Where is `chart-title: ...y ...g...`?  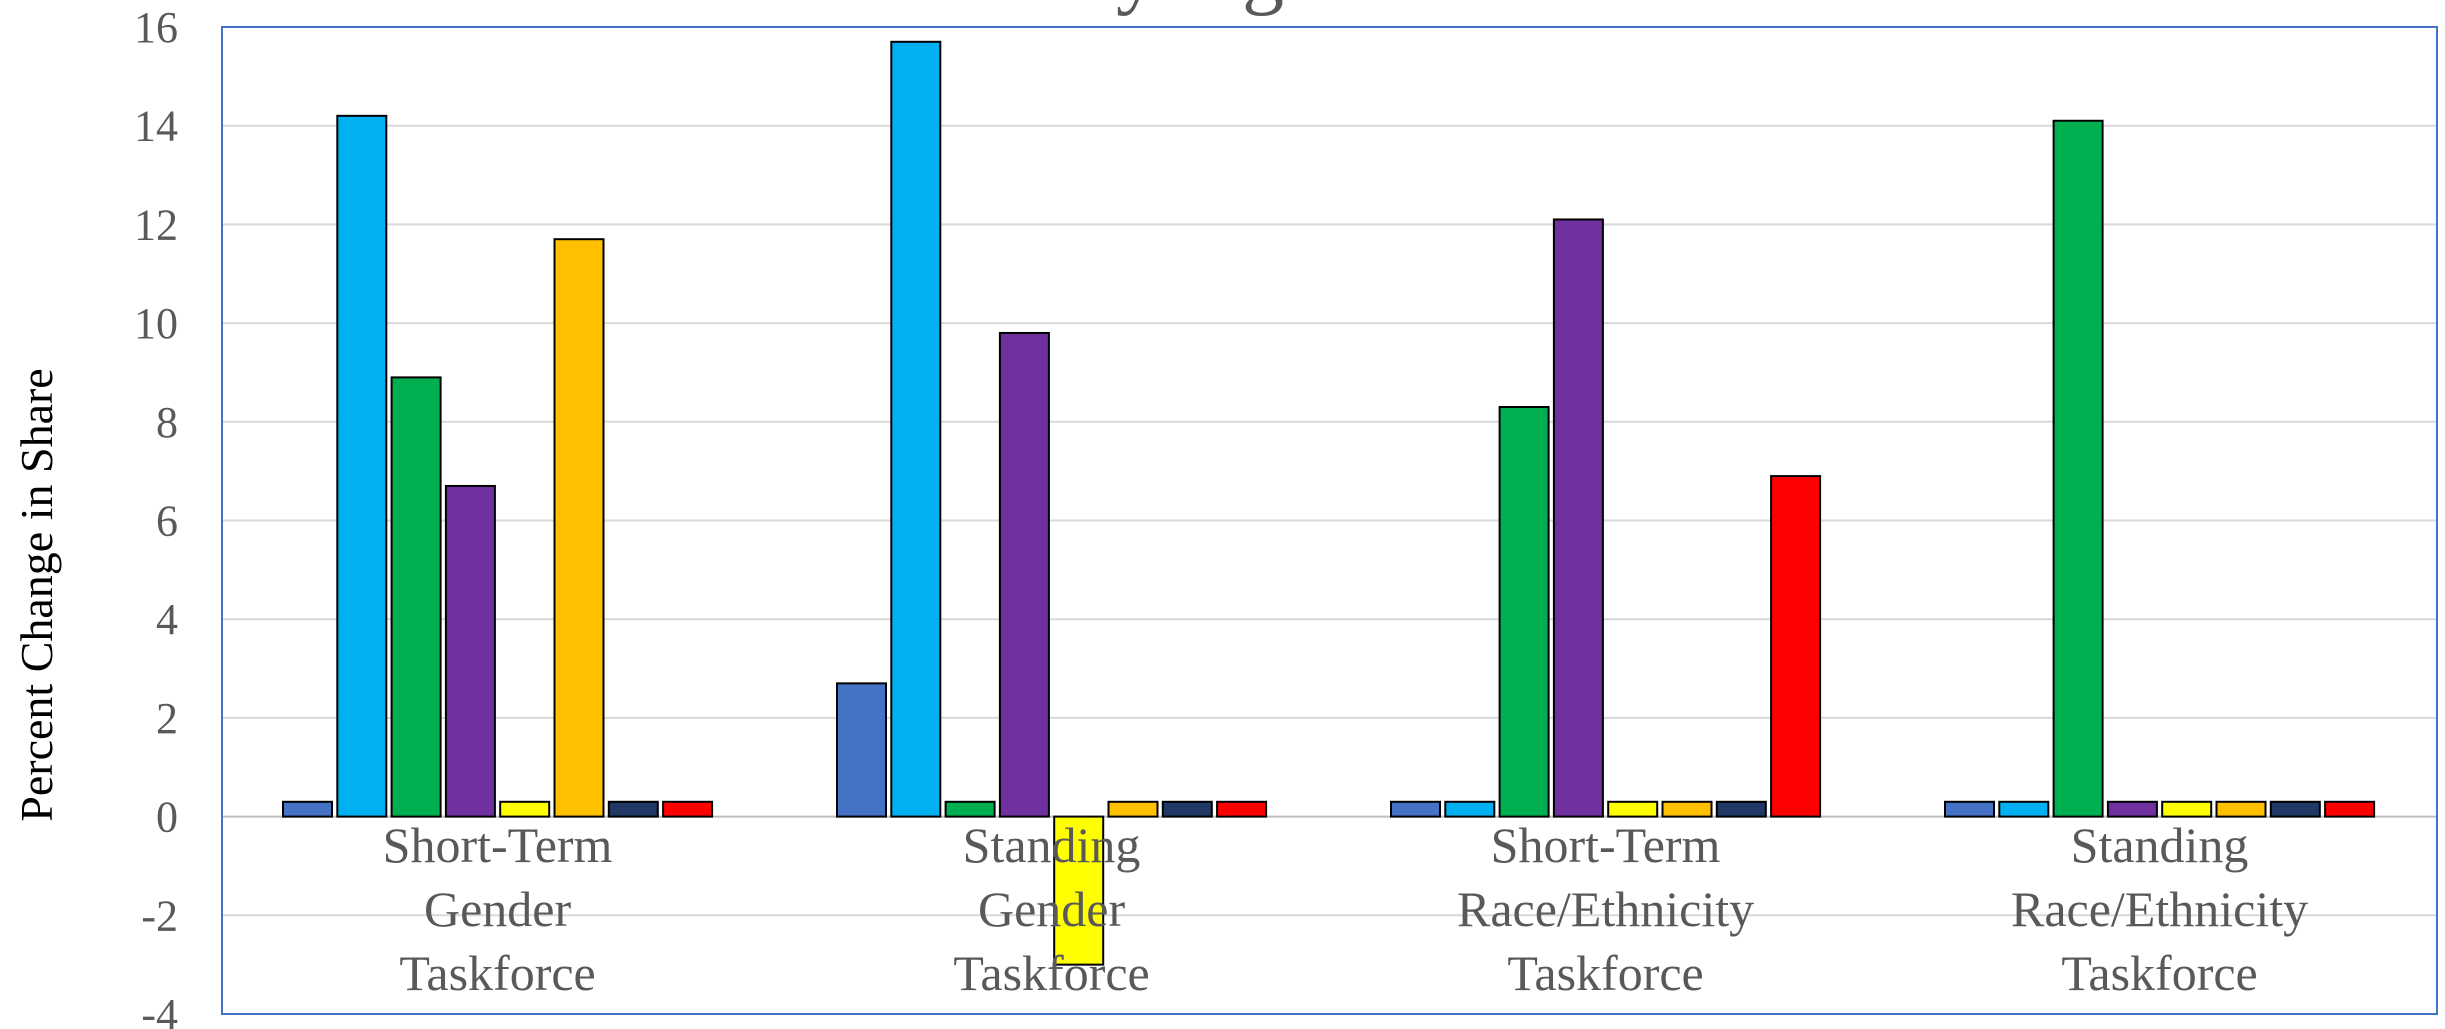 chart-title: ...y ...g... is located at coordinates (1200, 8).